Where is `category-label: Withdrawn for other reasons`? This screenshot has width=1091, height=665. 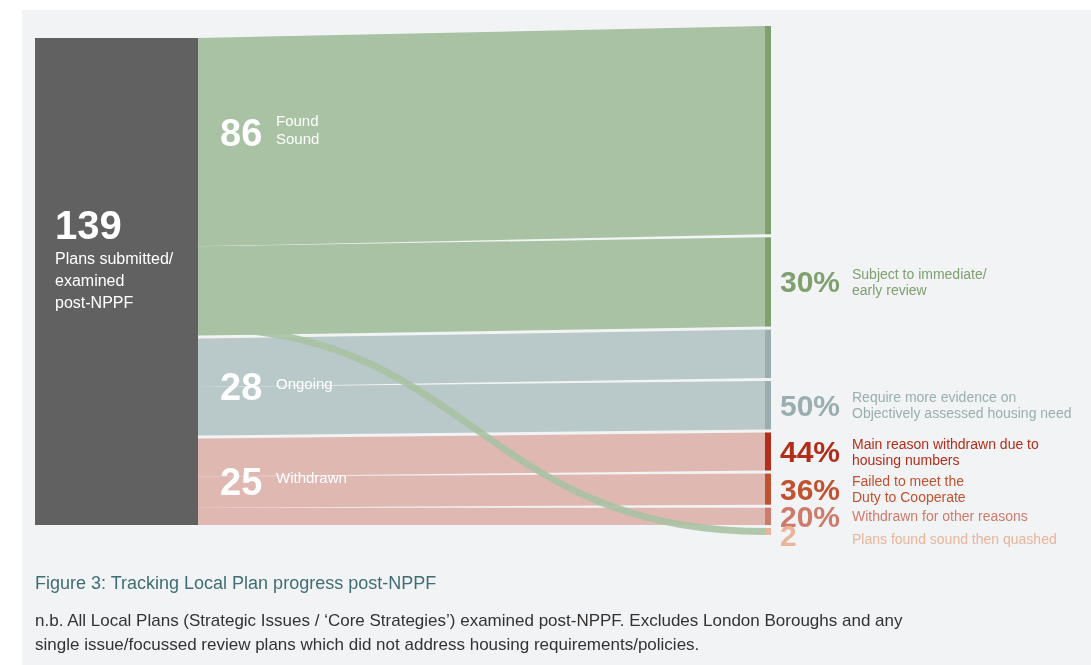 category-label: Withdrawn for other reasons is located at coordinates (940, 516).